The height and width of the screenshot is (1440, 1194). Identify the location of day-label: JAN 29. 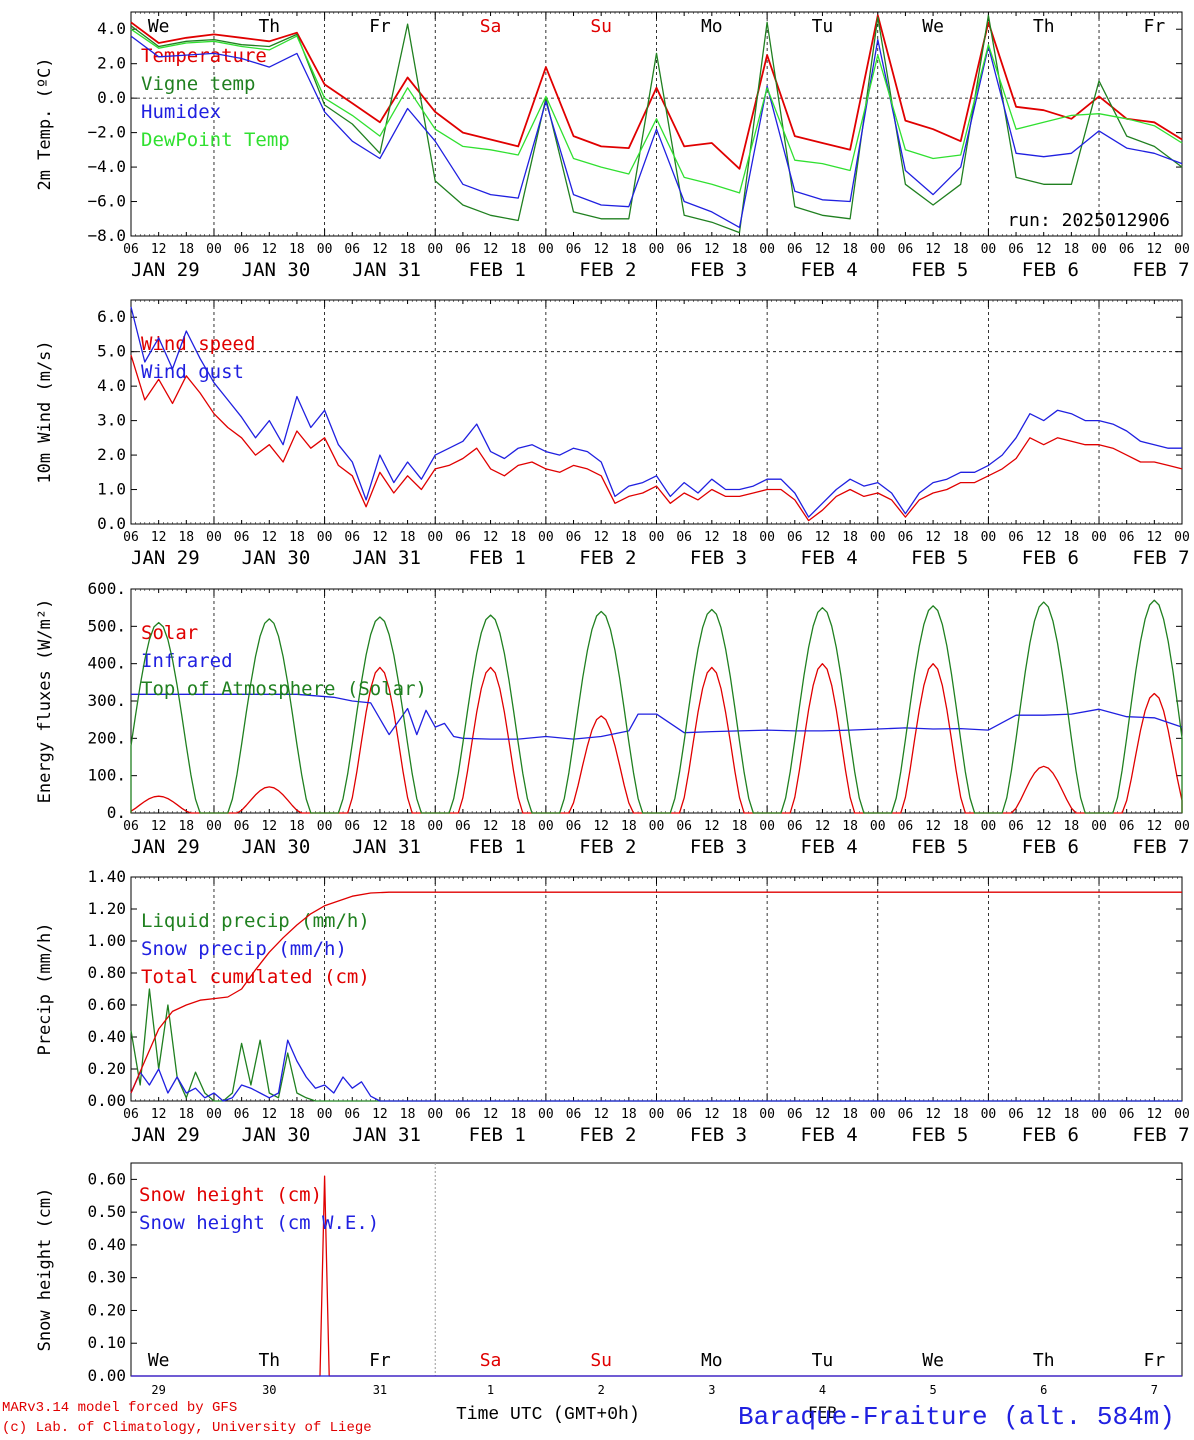
(165, 270).